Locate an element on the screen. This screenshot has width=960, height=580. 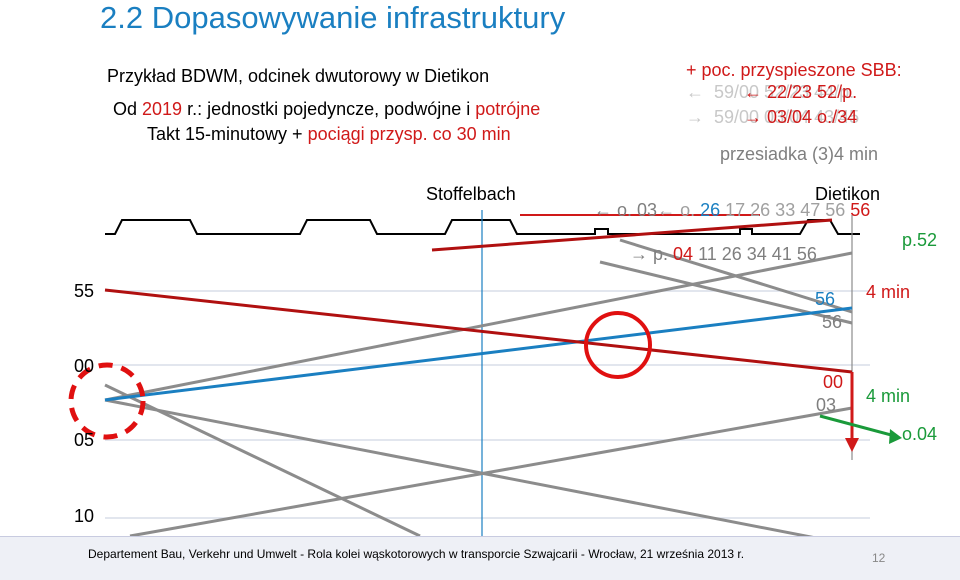
time-label-05: 05 is located at coordinates (84, 440).